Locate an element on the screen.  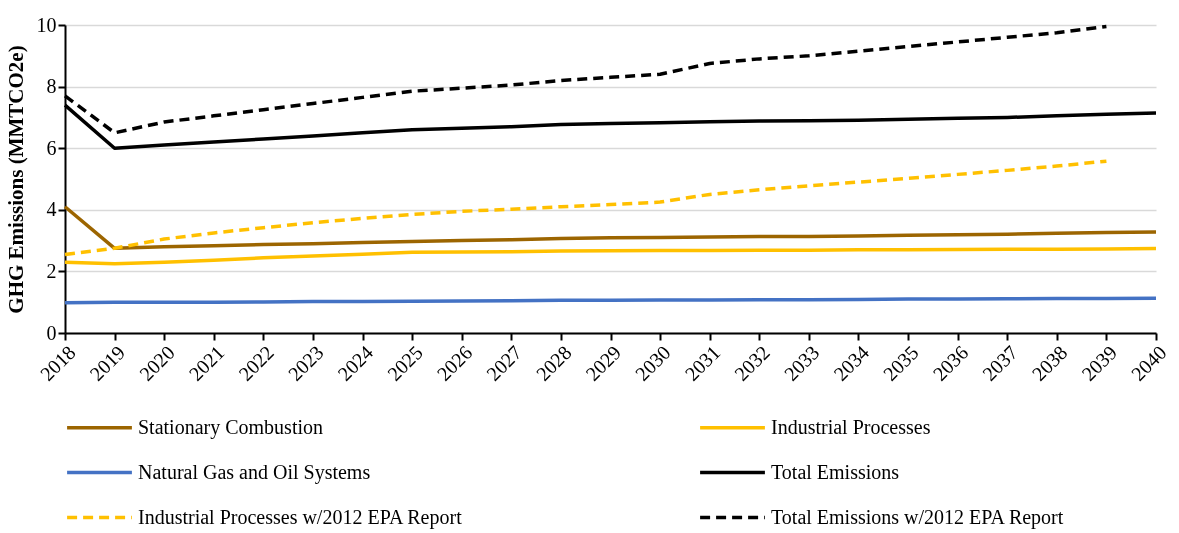
y-tick-label: 0 is located at coordinates (51, 332).